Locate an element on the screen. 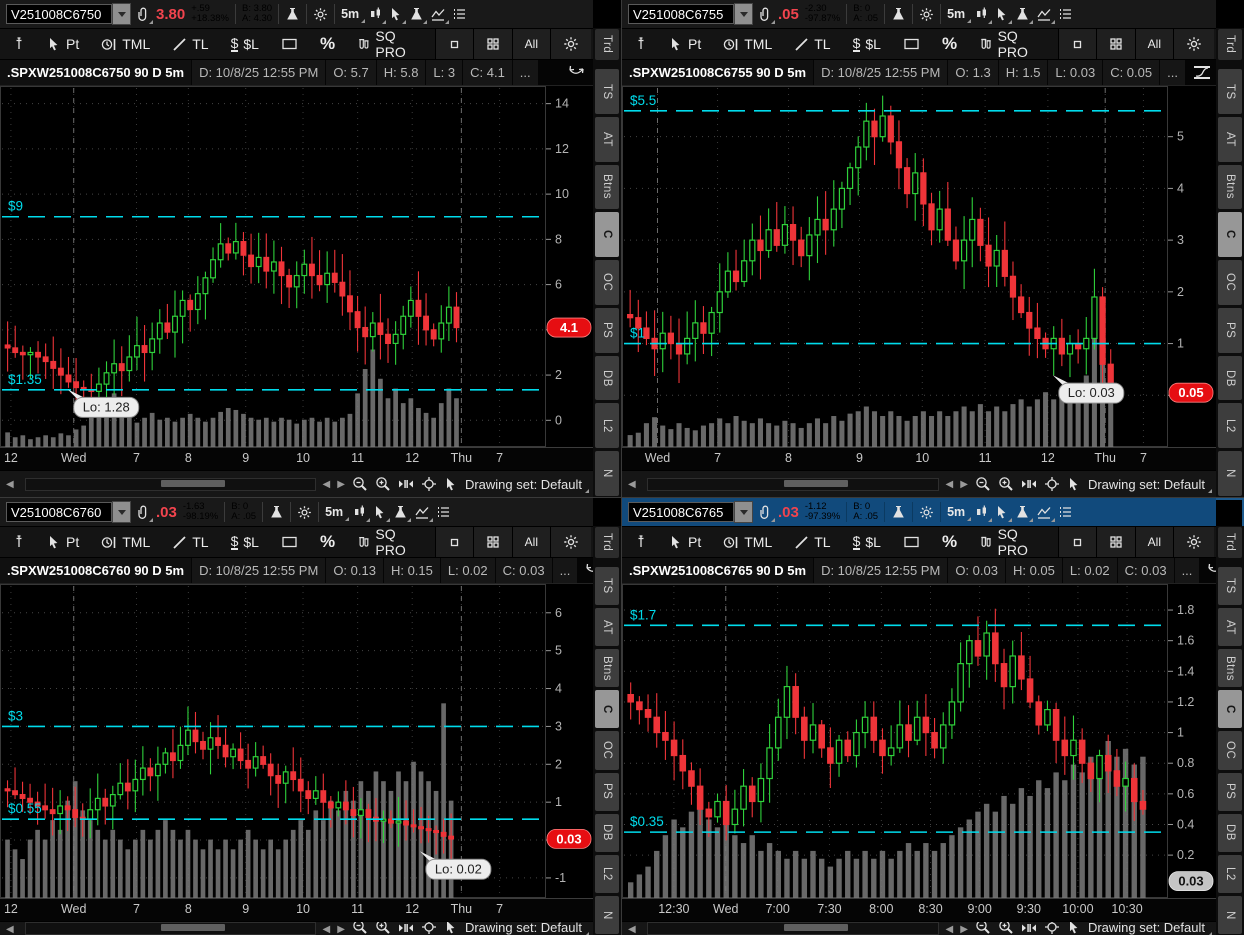 The height and width of the screenshot is (935, 1244). sidebar-tab-n: N is located at coordinates (607, 914).